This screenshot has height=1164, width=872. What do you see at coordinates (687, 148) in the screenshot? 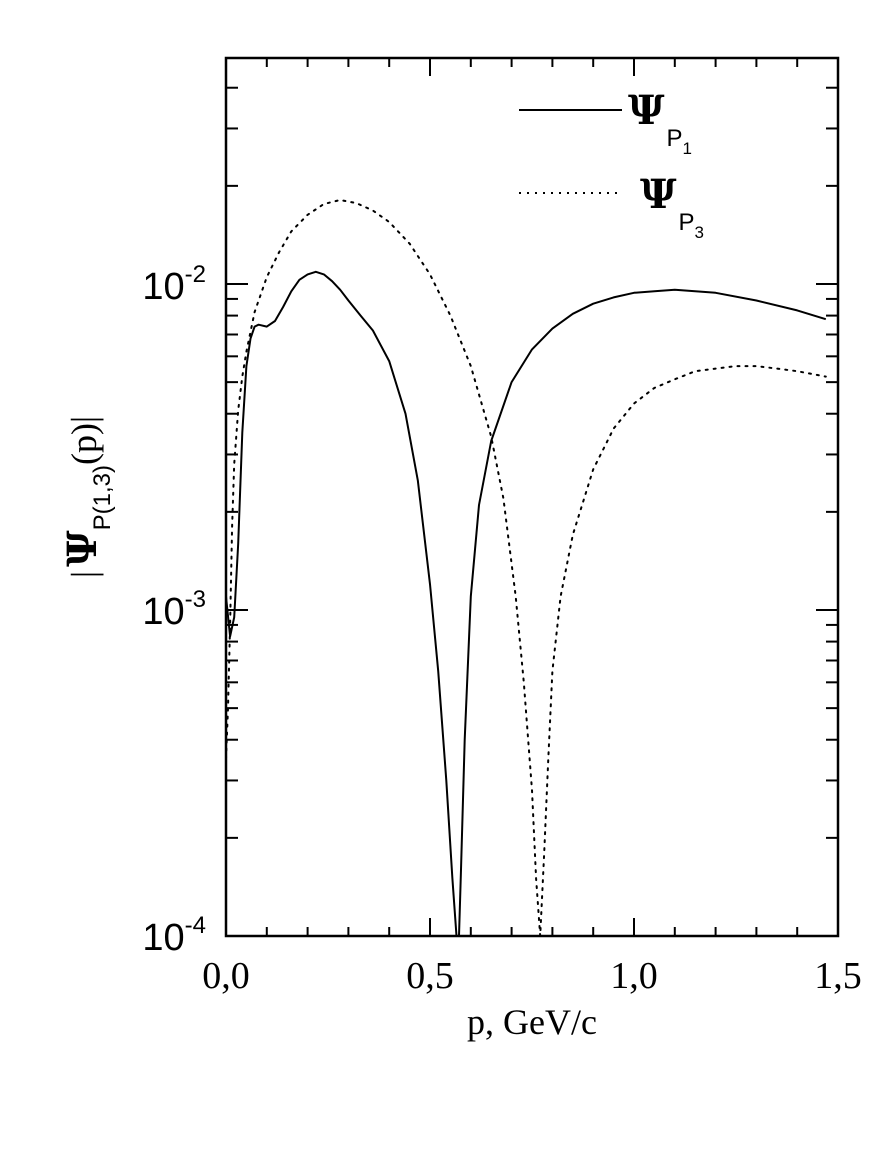
I see `legend-p1-subsub: 1` at bounding box center [687, 148].